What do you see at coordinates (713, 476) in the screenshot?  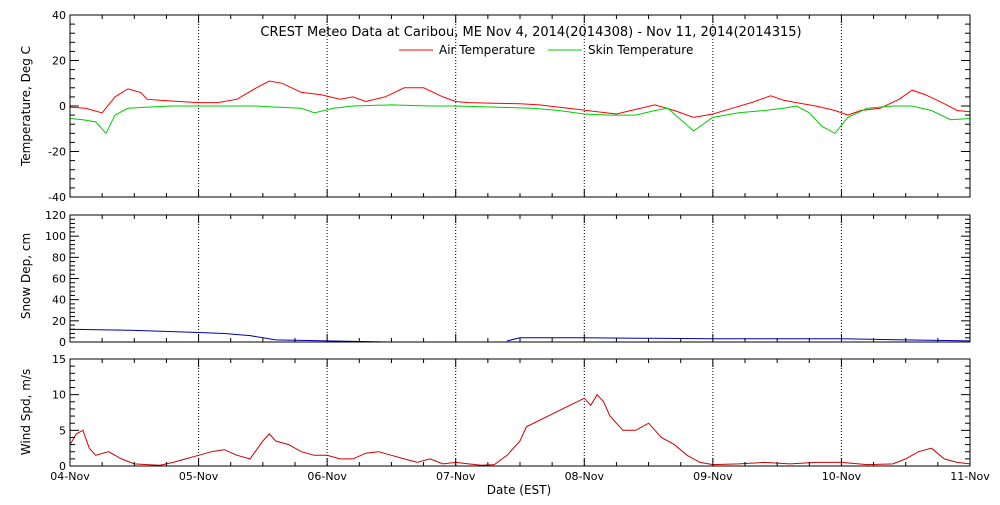 I see `x-tick-label: 09-Nov` at bounding box center [713, 476].